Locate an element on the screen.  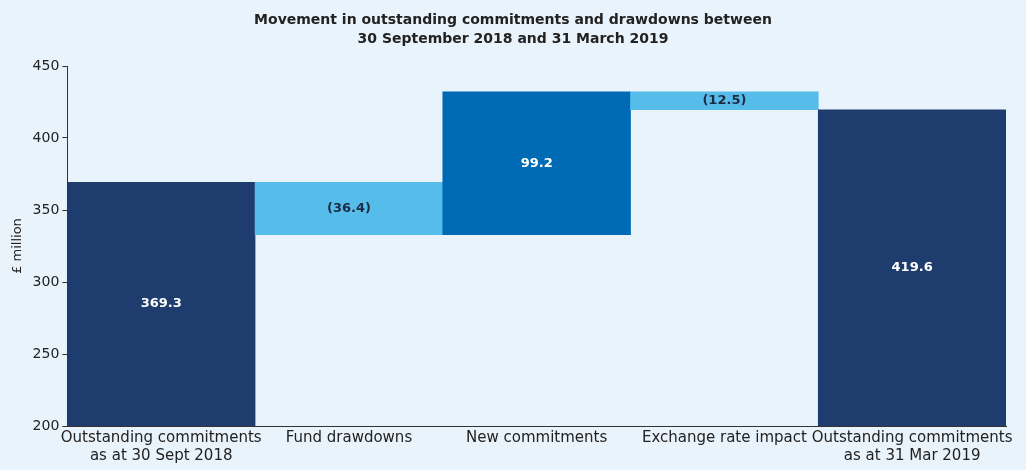
y-tick-label: 300 is located at coordinates (46, 280).